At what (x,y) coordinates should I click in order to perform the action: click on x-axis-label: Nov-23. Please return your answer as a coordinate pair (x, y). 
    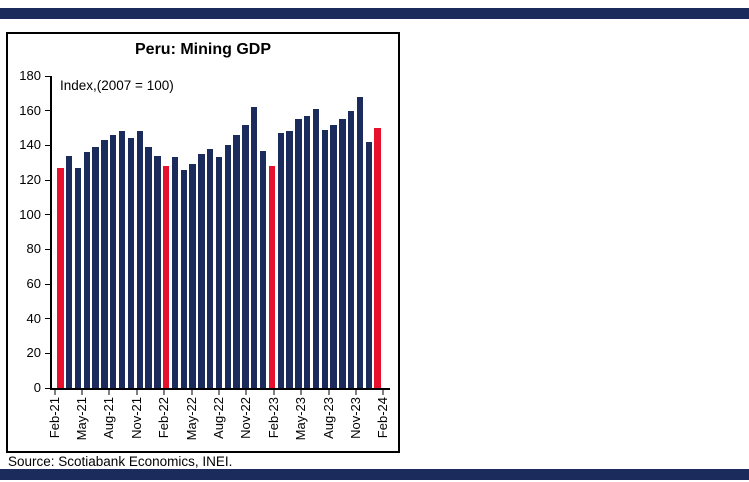
    Looking at the image, I should click on (356, 418).